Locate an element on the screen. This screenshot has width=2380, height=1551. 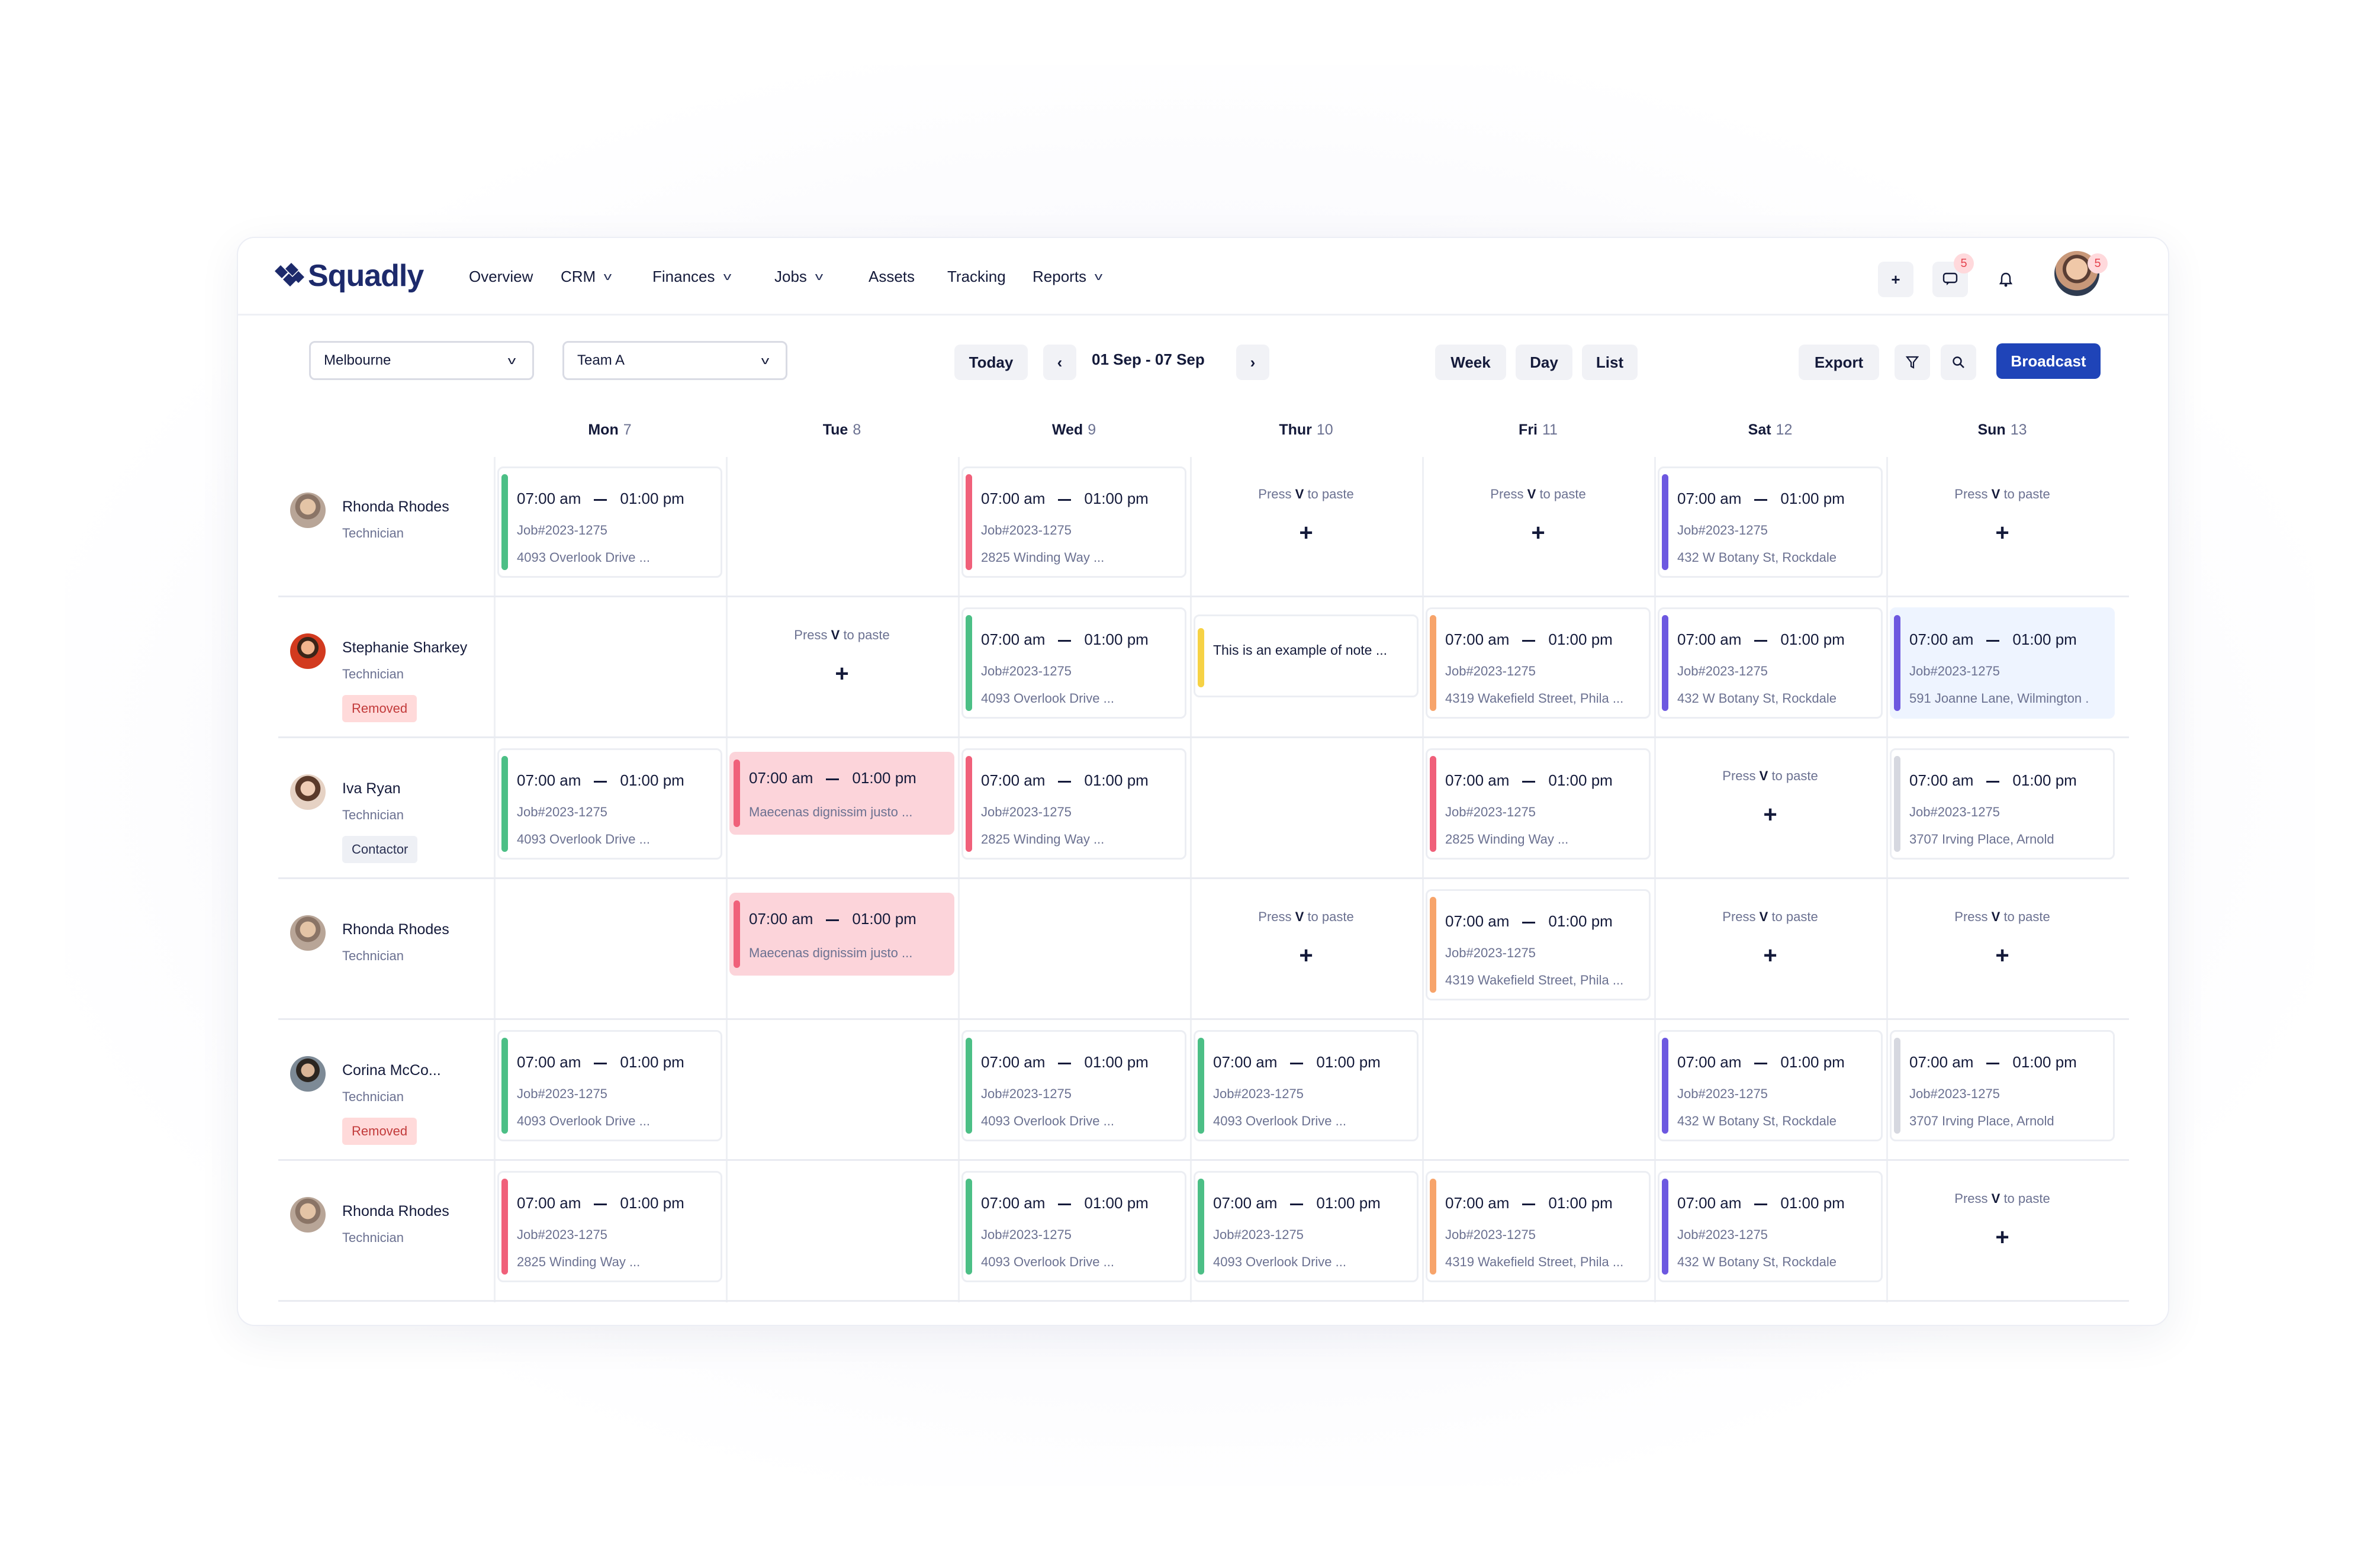
notifications-button is located at coordinates (2006, 279).